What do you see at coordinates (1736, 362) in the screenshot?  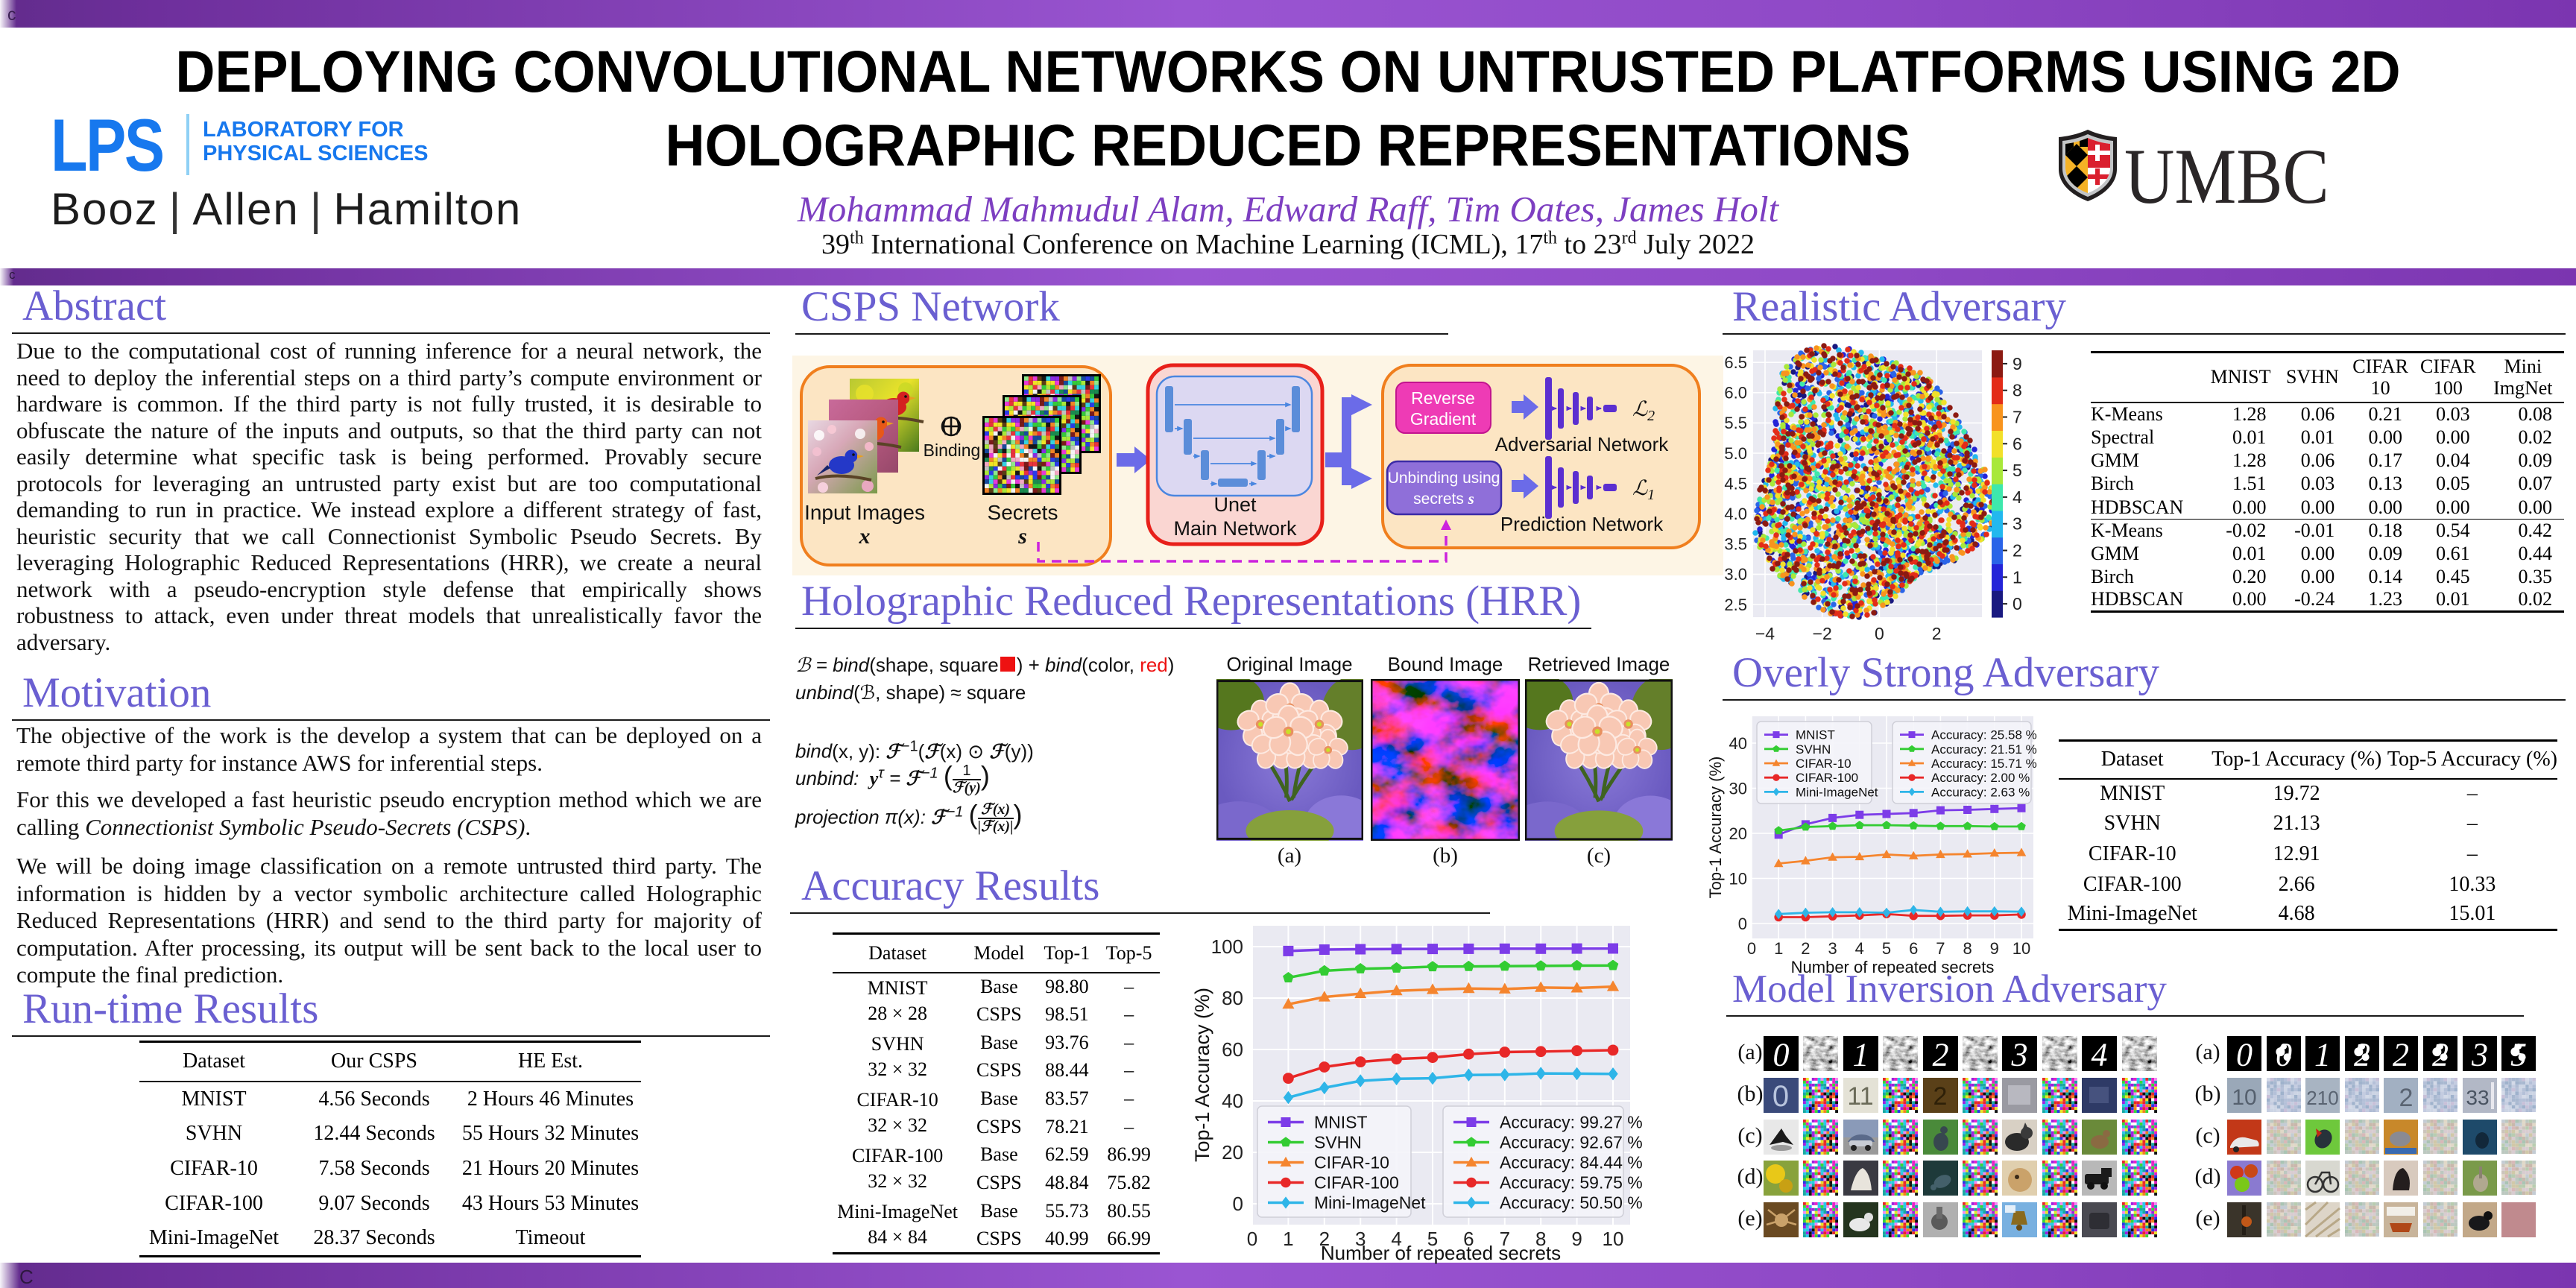 I see `svg-text: 6.5` at bounding box center [1736, 362].